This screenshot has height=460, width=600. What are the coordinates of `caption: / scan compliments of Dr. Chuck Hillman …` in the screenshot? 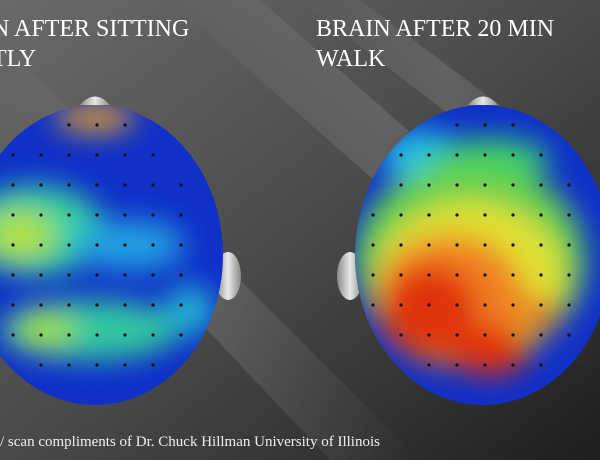 It's located at (190, 442).